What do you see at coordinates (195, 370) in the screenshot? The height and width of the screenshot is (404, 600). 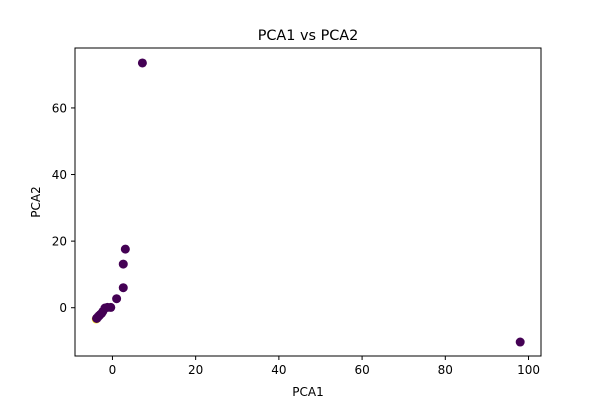 I see `x-tick-label-1: 20` at bounding box center [195, 370].